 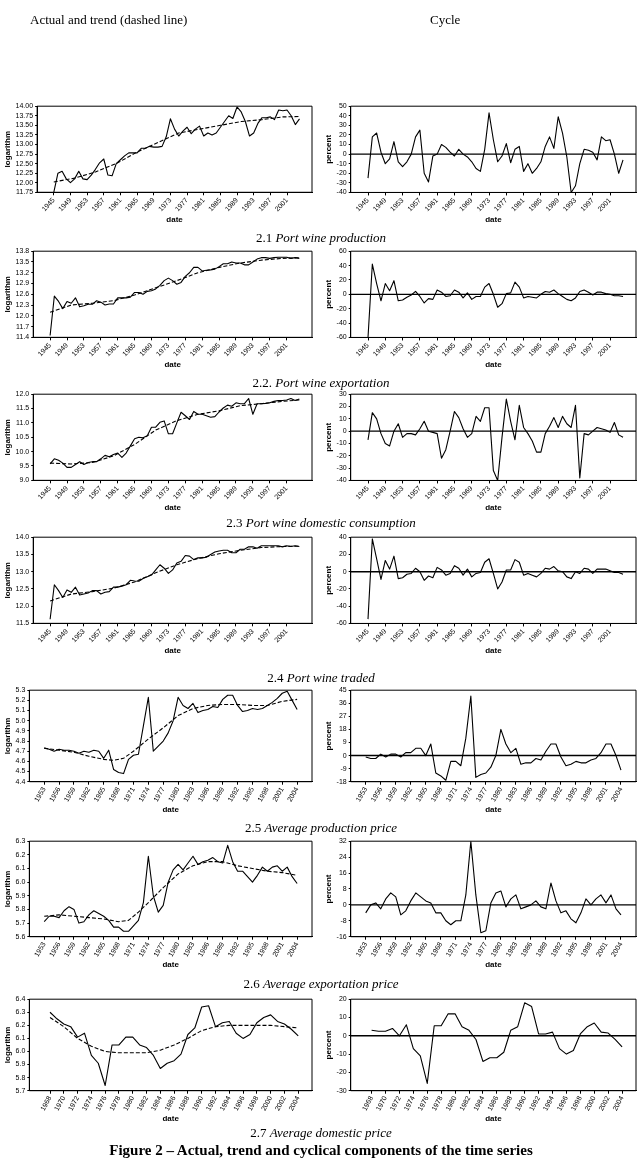 What do you see at coordinates (321, 522) in the screenshot?
I see `text: 2.3 Port wine domestic consumption` at bounding box center [321, 522].